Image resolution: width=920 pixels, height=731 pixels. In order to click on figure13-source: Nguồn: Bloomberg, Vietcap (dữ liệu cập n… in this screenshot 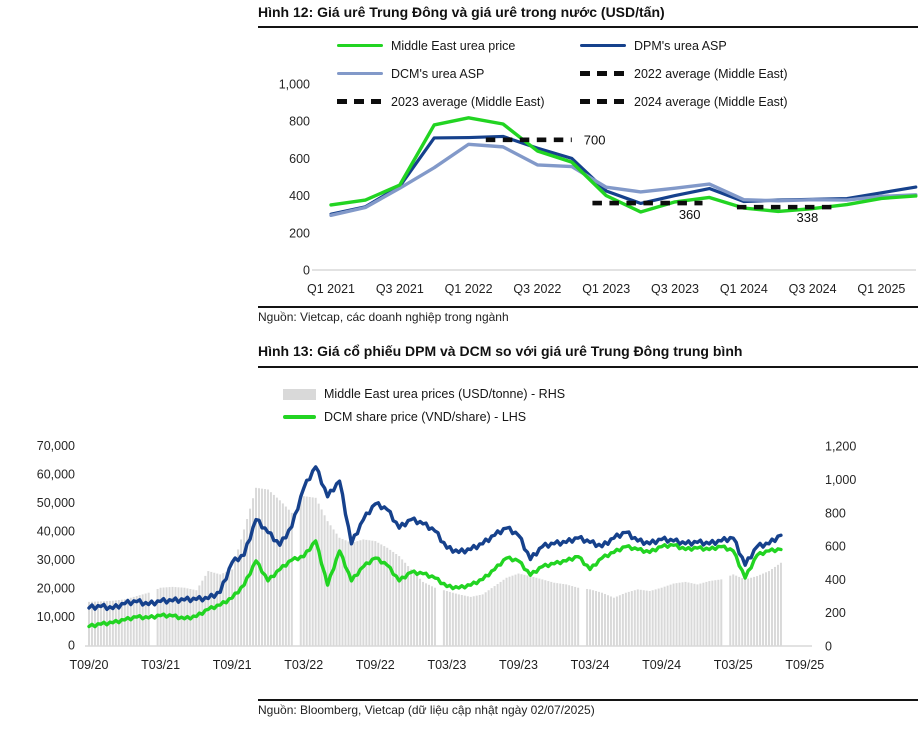, I will do `click(426, 710)`.